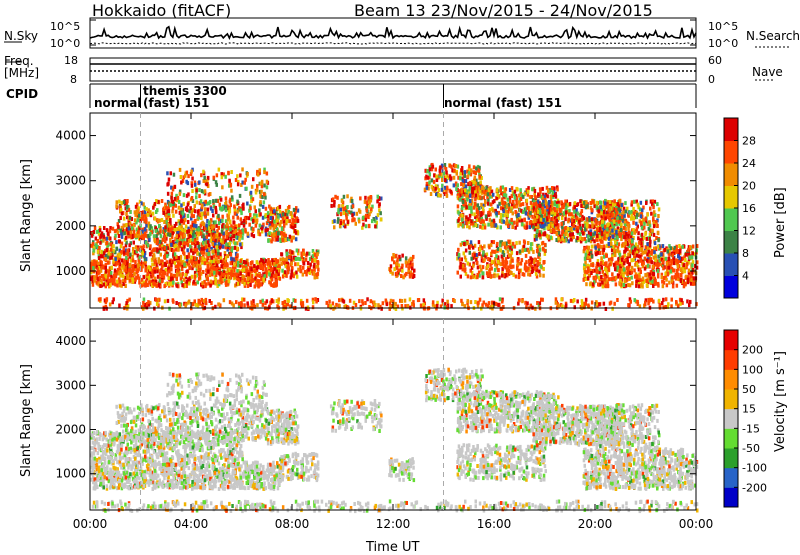 The height and width of the screenshot is (555, 800). What do you see at coordinates (749, 186) in the screenshot?
I see `colorbar-tick-label: 20` at bounding box center [749, 186].